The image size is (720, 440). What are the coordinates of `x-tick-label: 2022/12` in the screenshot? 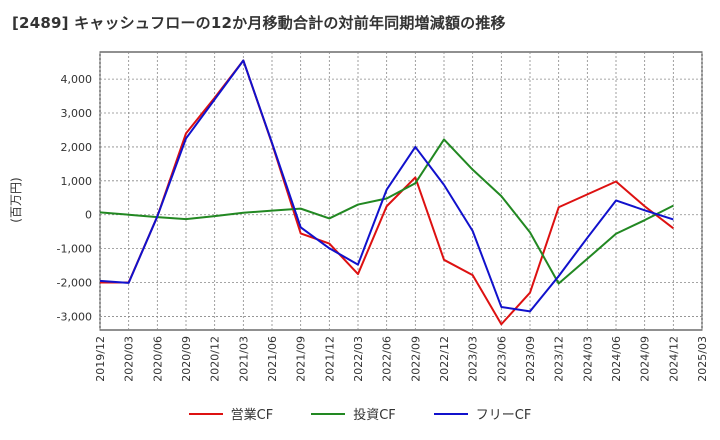 It's located at (444, 359).